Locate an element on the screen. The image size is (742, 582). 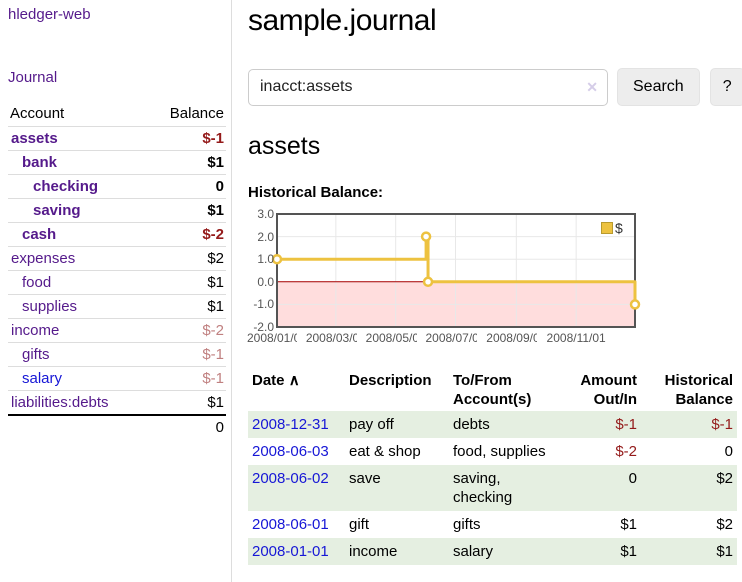
legend-swatch-icon is located at coordinates (607, 228).